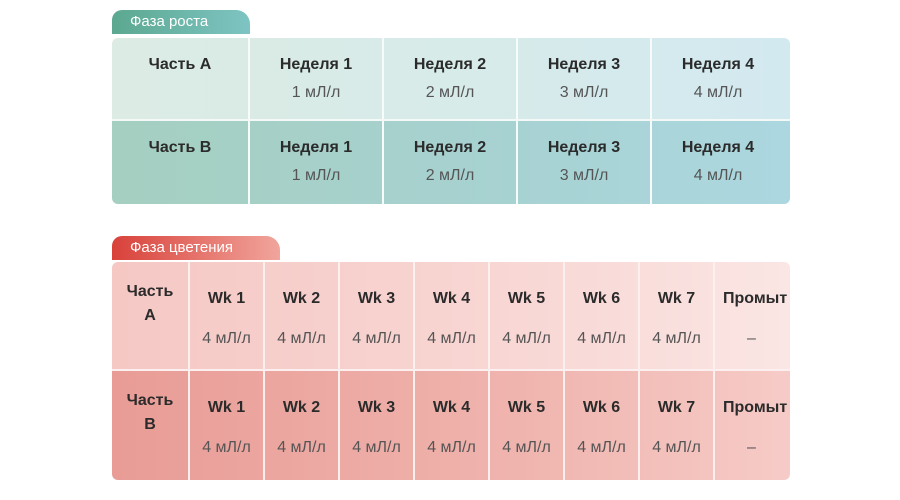  What do you see at coordinates (181, 22) in the screenshot?
I see `growth-phase-tab: Фаза роста` at bounding box center [181, 22].